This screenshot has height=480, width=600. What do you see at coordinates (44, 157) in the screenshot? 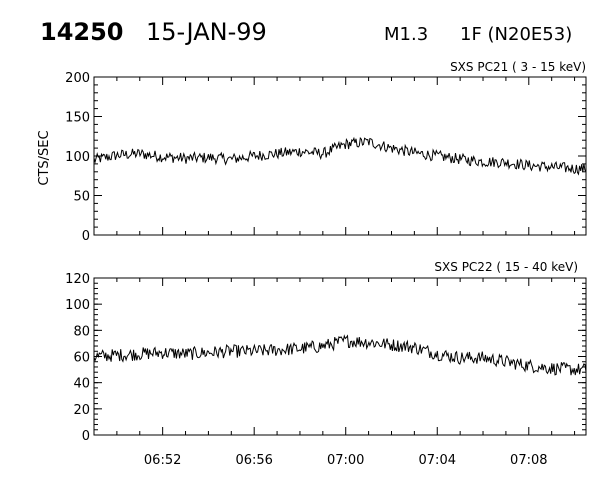
I see `y-axis-label: CTS/SEC` at bounding box center [44, 157].